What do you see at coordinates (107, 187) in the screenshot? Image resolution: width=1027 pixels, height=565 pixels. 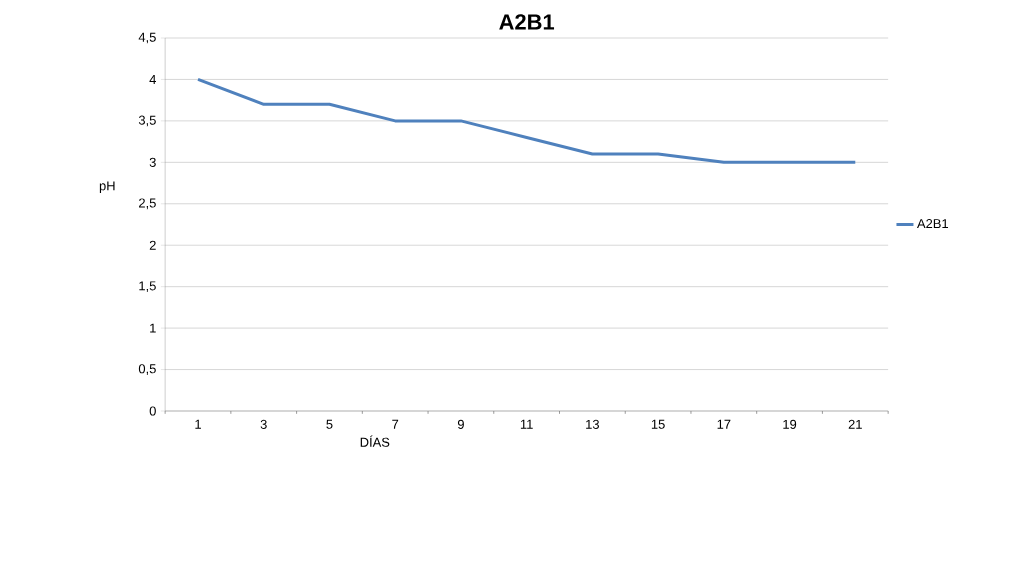 I see `y-axis-title: pH` at bounding box center [107, 187].